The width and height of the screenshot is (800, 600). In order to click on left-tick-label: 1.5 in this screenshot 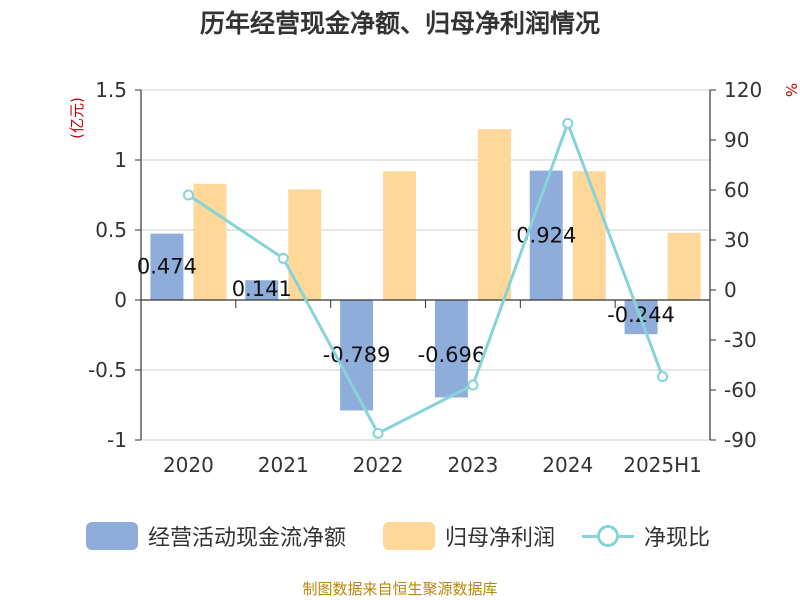, I will do `click(111, 90)`.